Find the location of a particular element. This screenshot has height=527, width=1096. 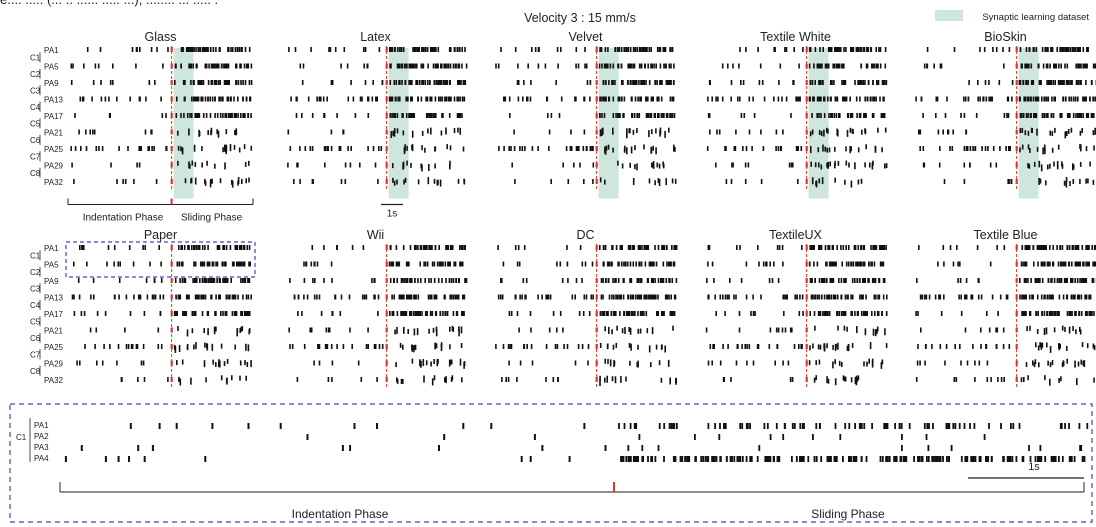

raster-panel: Glass is located at coordinates (161, 114).